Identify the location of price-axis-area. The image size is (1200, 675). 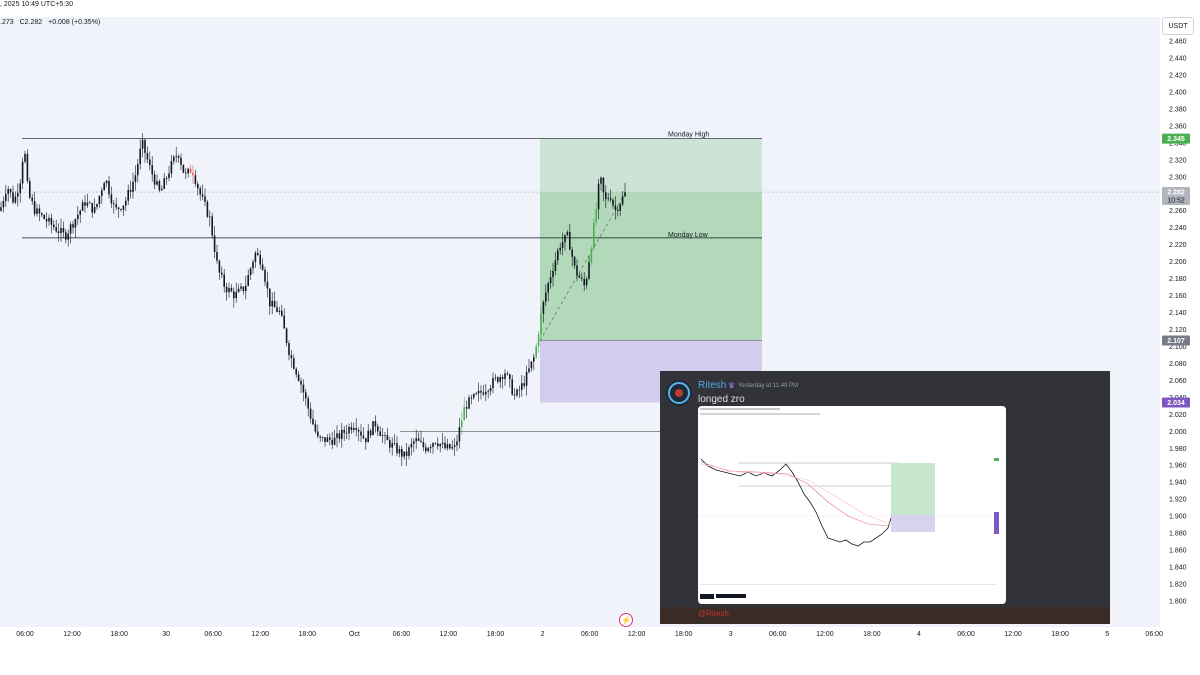
(1180, 322).